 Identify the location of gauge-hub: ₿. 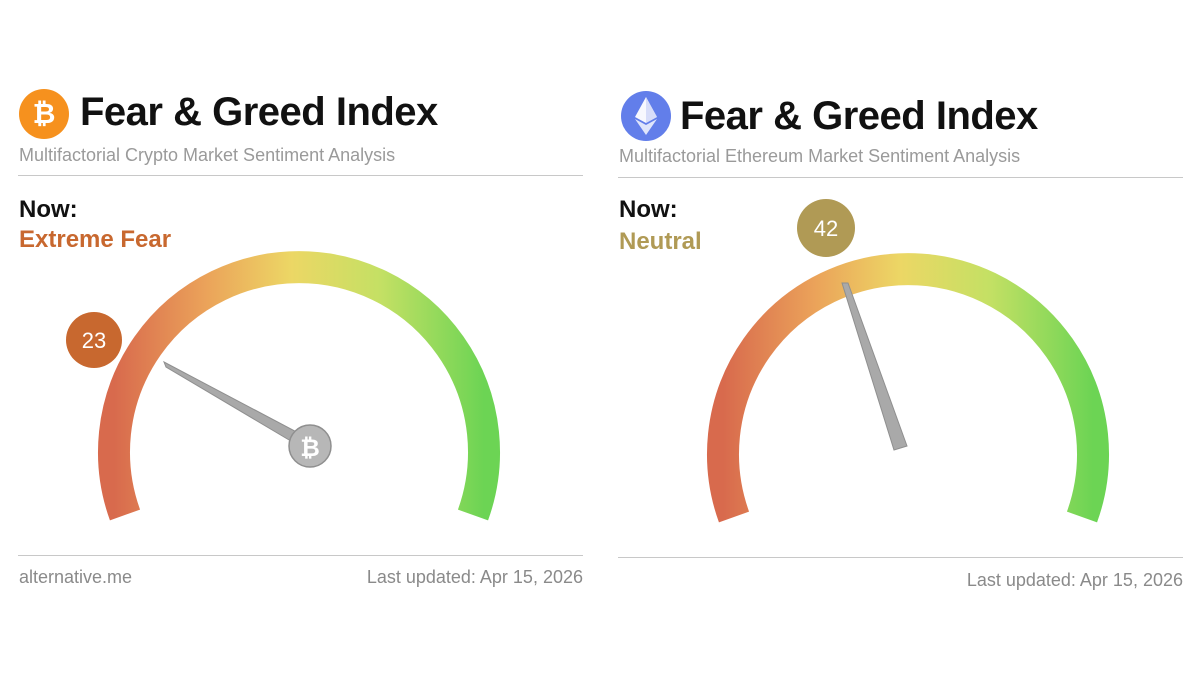
(310, 446).